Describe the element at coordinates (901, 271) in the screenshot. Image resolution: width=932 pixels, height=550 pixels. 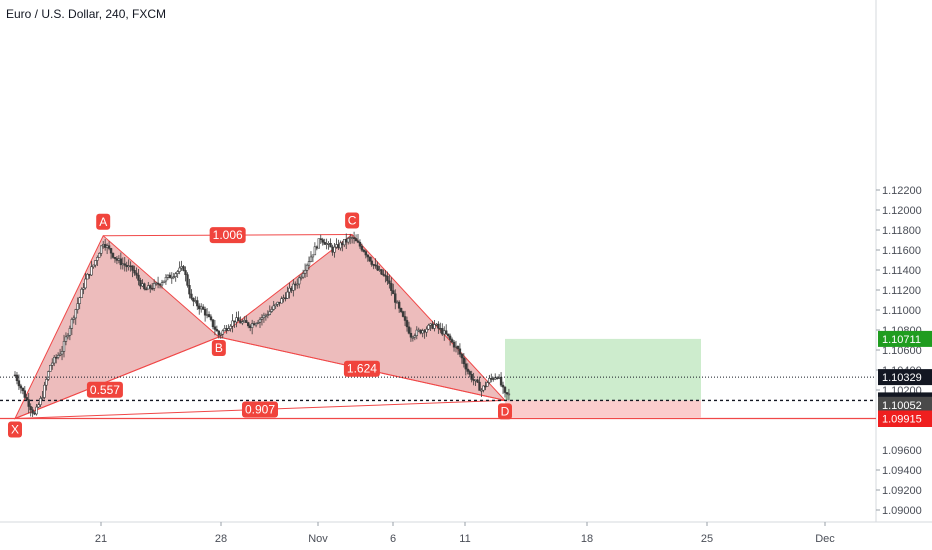
I see `price-tick-label: 1.11400` at that location.